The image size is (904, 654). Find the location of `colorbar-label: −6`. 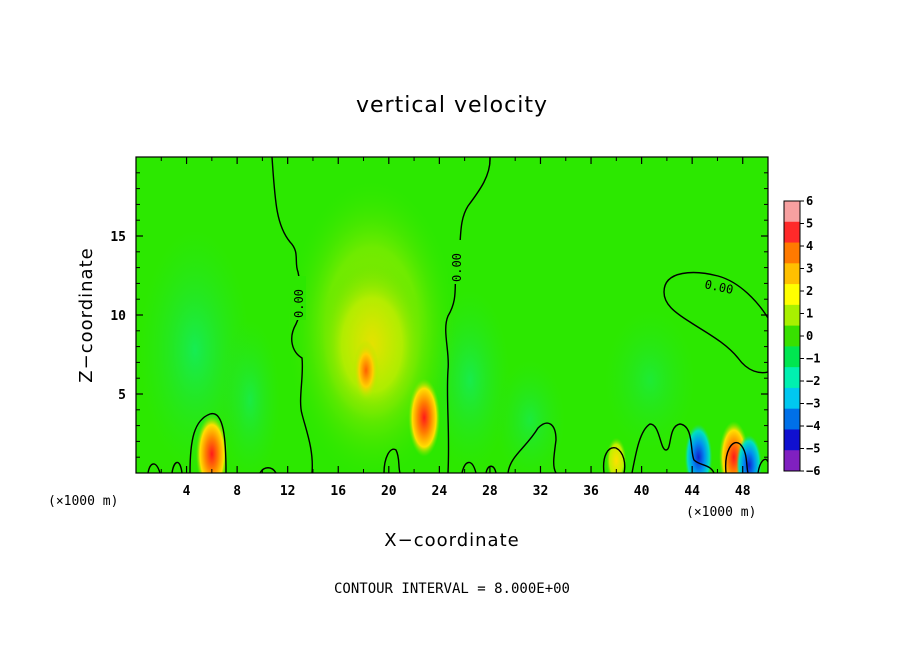

colorbar-label: −6 is located at coordinates (813, 471).